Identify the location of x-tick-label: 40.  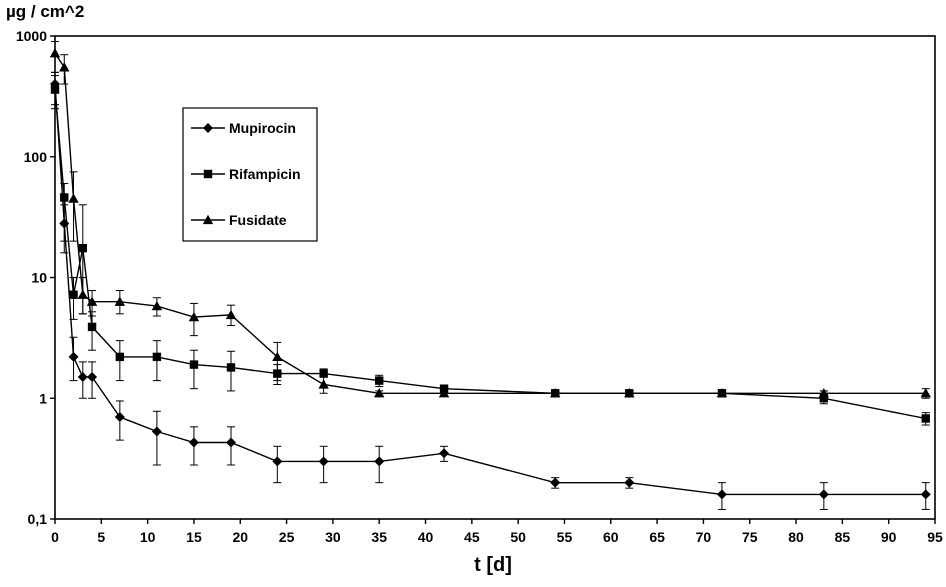
(426, 537).